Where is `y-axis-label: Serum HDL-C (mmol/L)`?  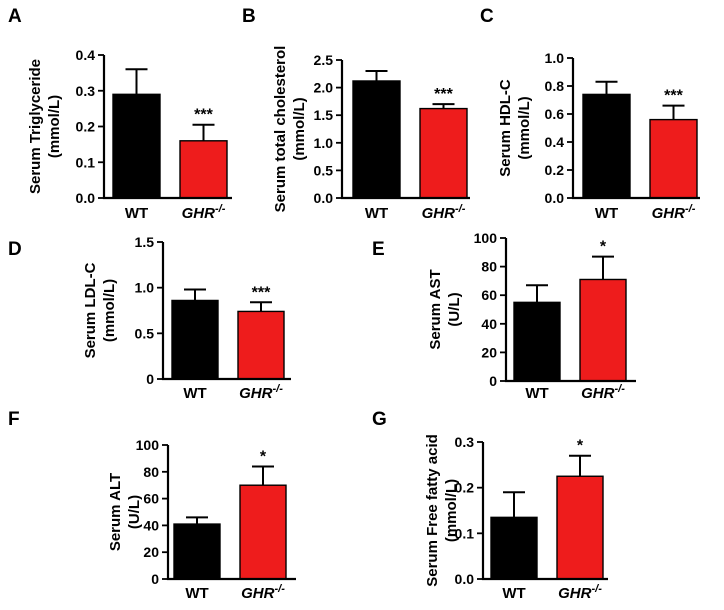
y-axis-label: Serum HDL-C (mmol/L) is located at coordinates (515, 128).